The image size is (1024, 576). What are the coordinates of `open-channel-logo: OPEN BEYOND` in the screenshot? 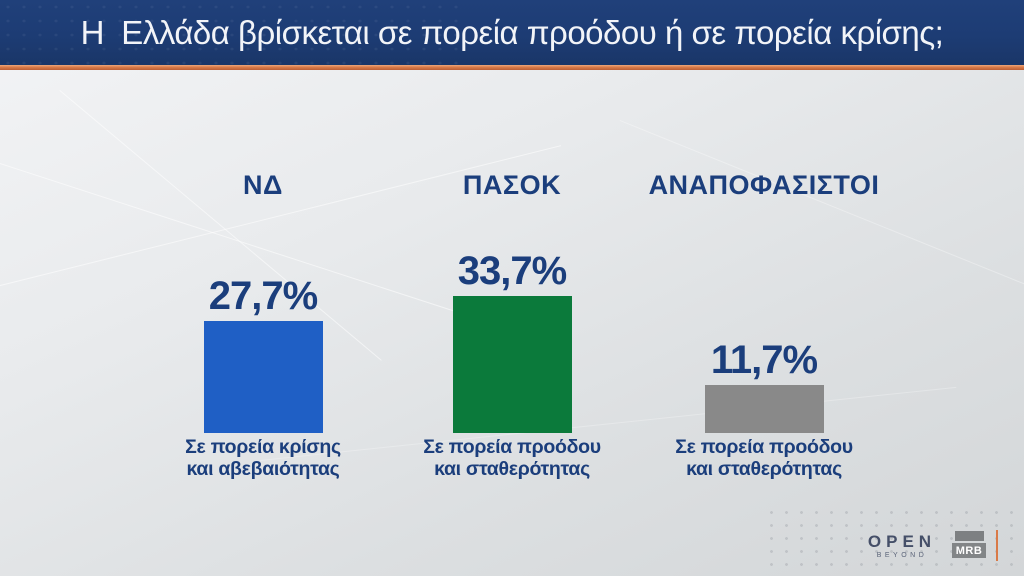 It's located at (902, 546).